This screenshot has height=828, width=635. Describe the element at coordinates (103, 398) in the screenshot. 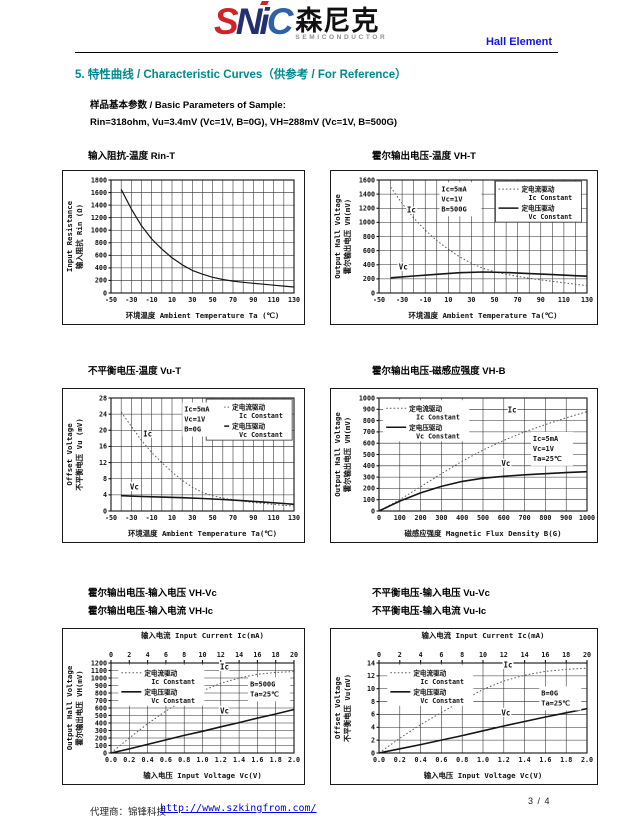

I see `svg-text: 28` at that location.